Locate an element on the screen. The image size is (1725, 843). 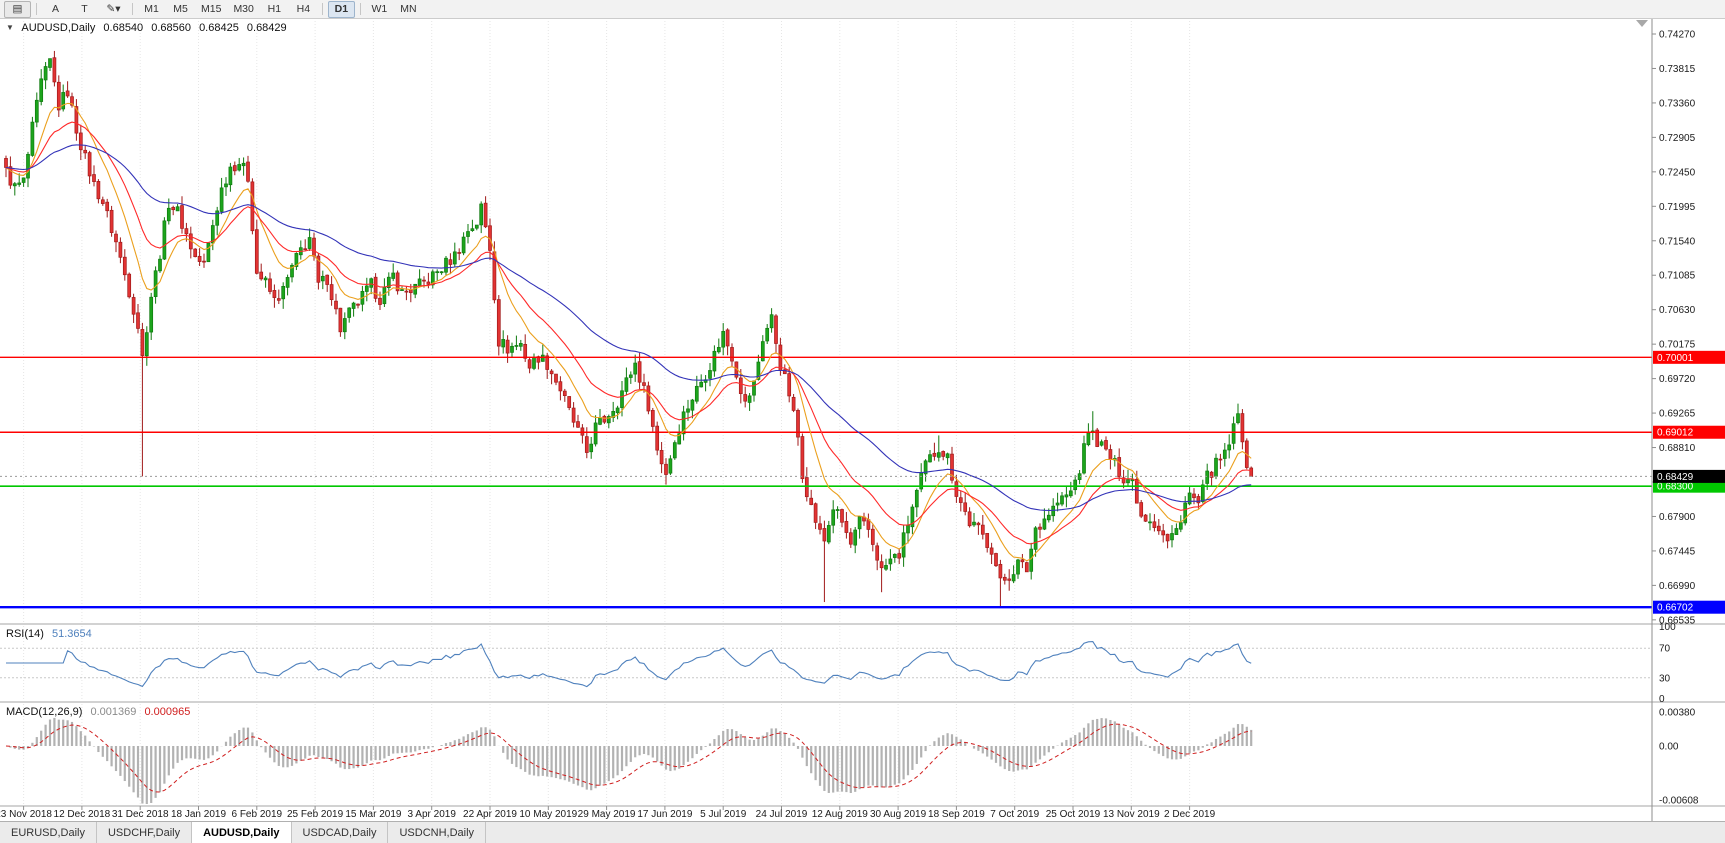
chart-shift-marker-icon is located at coordinates (1642, 23).